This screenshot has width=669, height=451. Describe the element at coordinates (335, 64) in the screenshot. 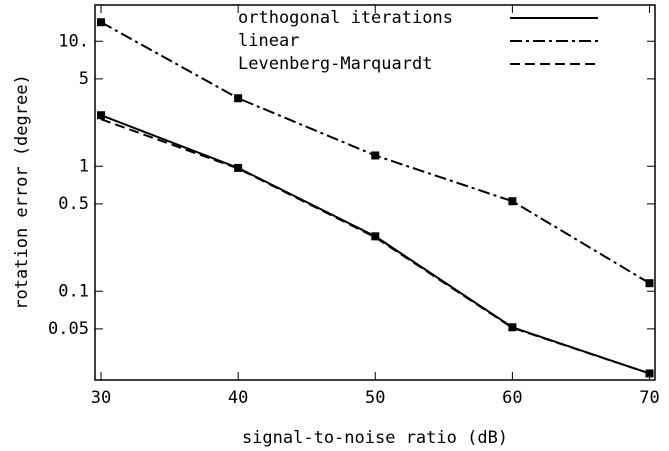

I see `legend-label: Levenberg-Marquardt` at that location.